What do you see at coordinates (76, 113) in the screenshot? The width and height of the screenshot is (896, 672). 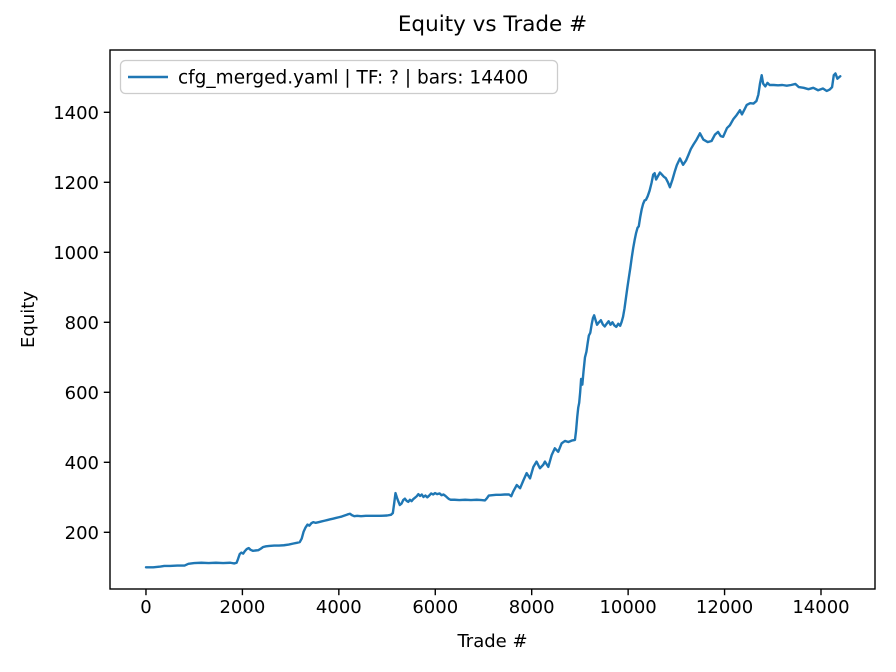 I see `y-tick-label: 1400` at bounding box center [76, 113].